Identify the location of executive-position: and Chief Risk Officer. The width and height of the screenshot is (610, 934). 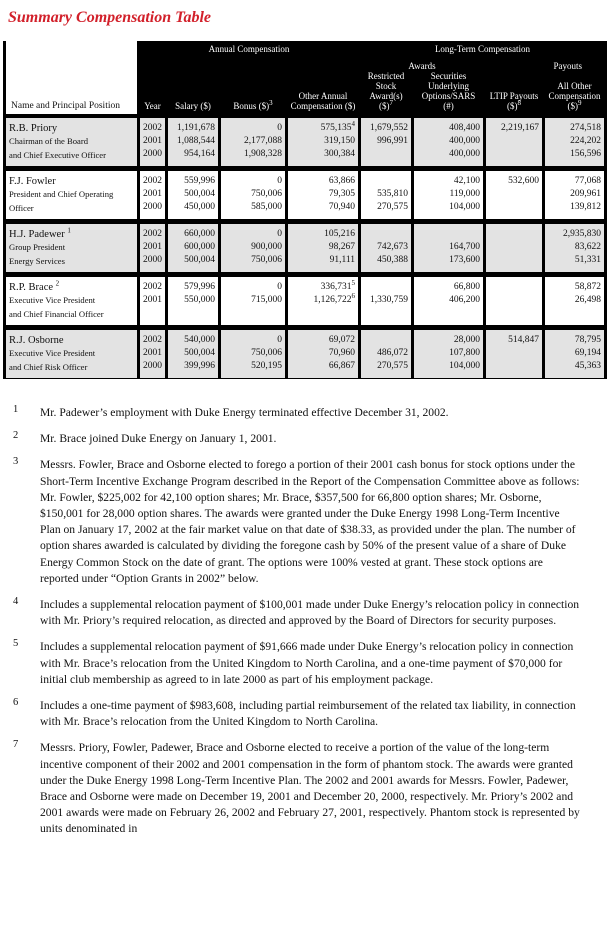
(48, 366).